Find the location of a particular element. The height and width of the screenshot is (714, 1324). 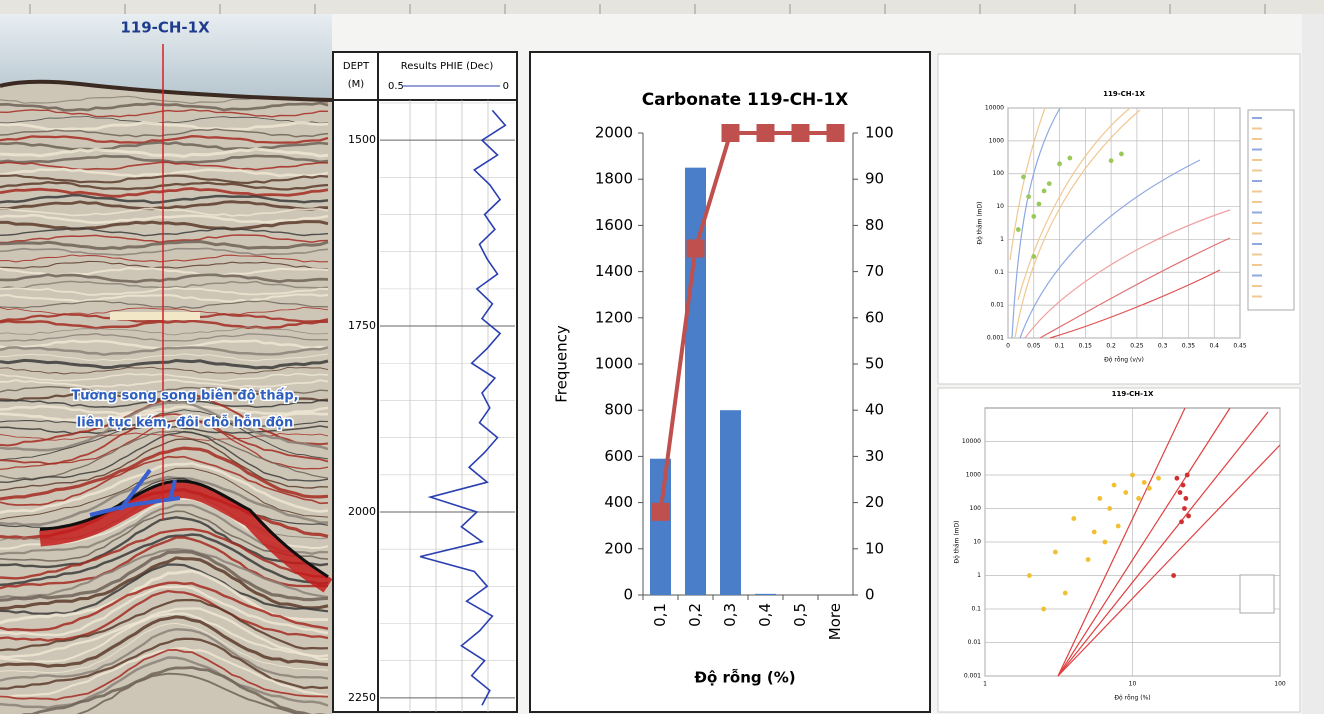

y2-tick-label: 70 is located at coordinates (874, 271).